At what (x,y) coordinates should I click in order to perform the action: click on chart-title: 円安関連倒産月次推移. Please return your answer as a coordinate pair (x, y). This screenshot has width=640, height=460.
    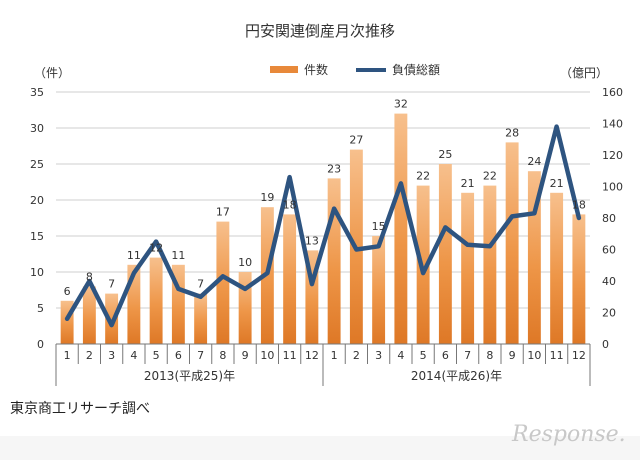
    Looking at the image, I should click on (319, 31).